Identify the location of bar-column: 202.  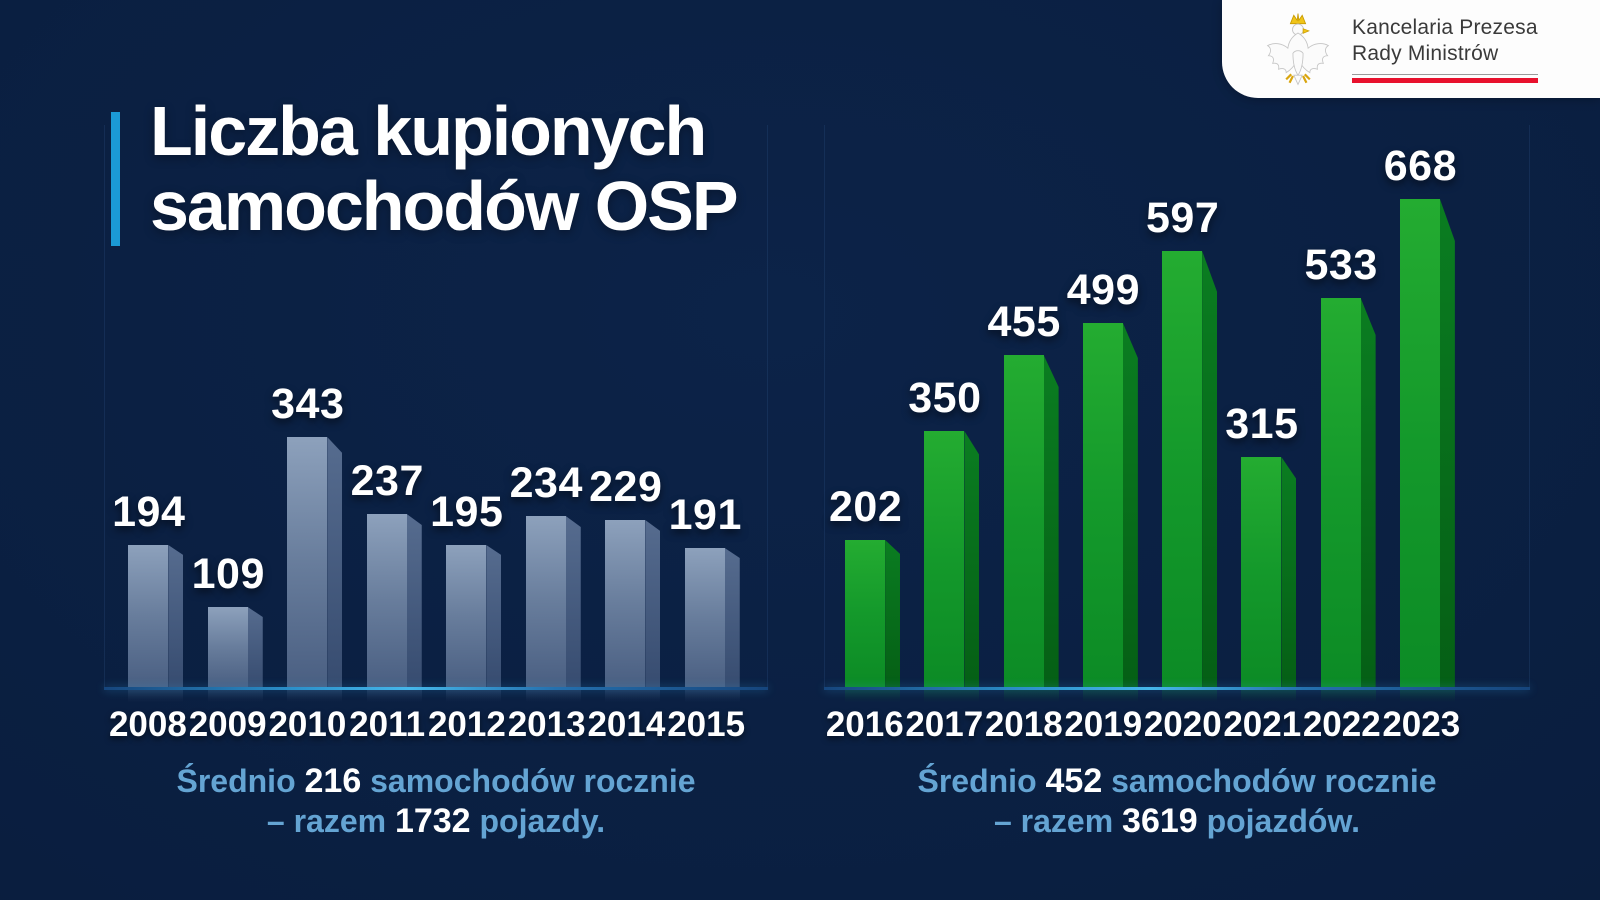
(870, 592).